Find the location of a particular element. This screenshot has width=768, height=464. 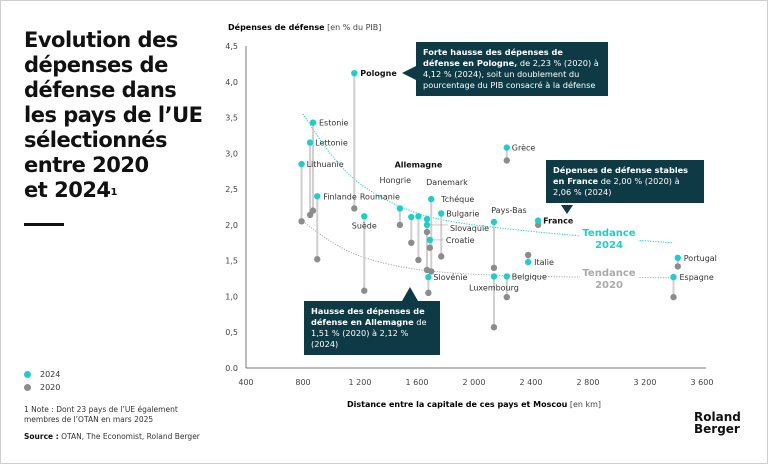

x-tick-label: 800 is located at coordinates (302, 382).